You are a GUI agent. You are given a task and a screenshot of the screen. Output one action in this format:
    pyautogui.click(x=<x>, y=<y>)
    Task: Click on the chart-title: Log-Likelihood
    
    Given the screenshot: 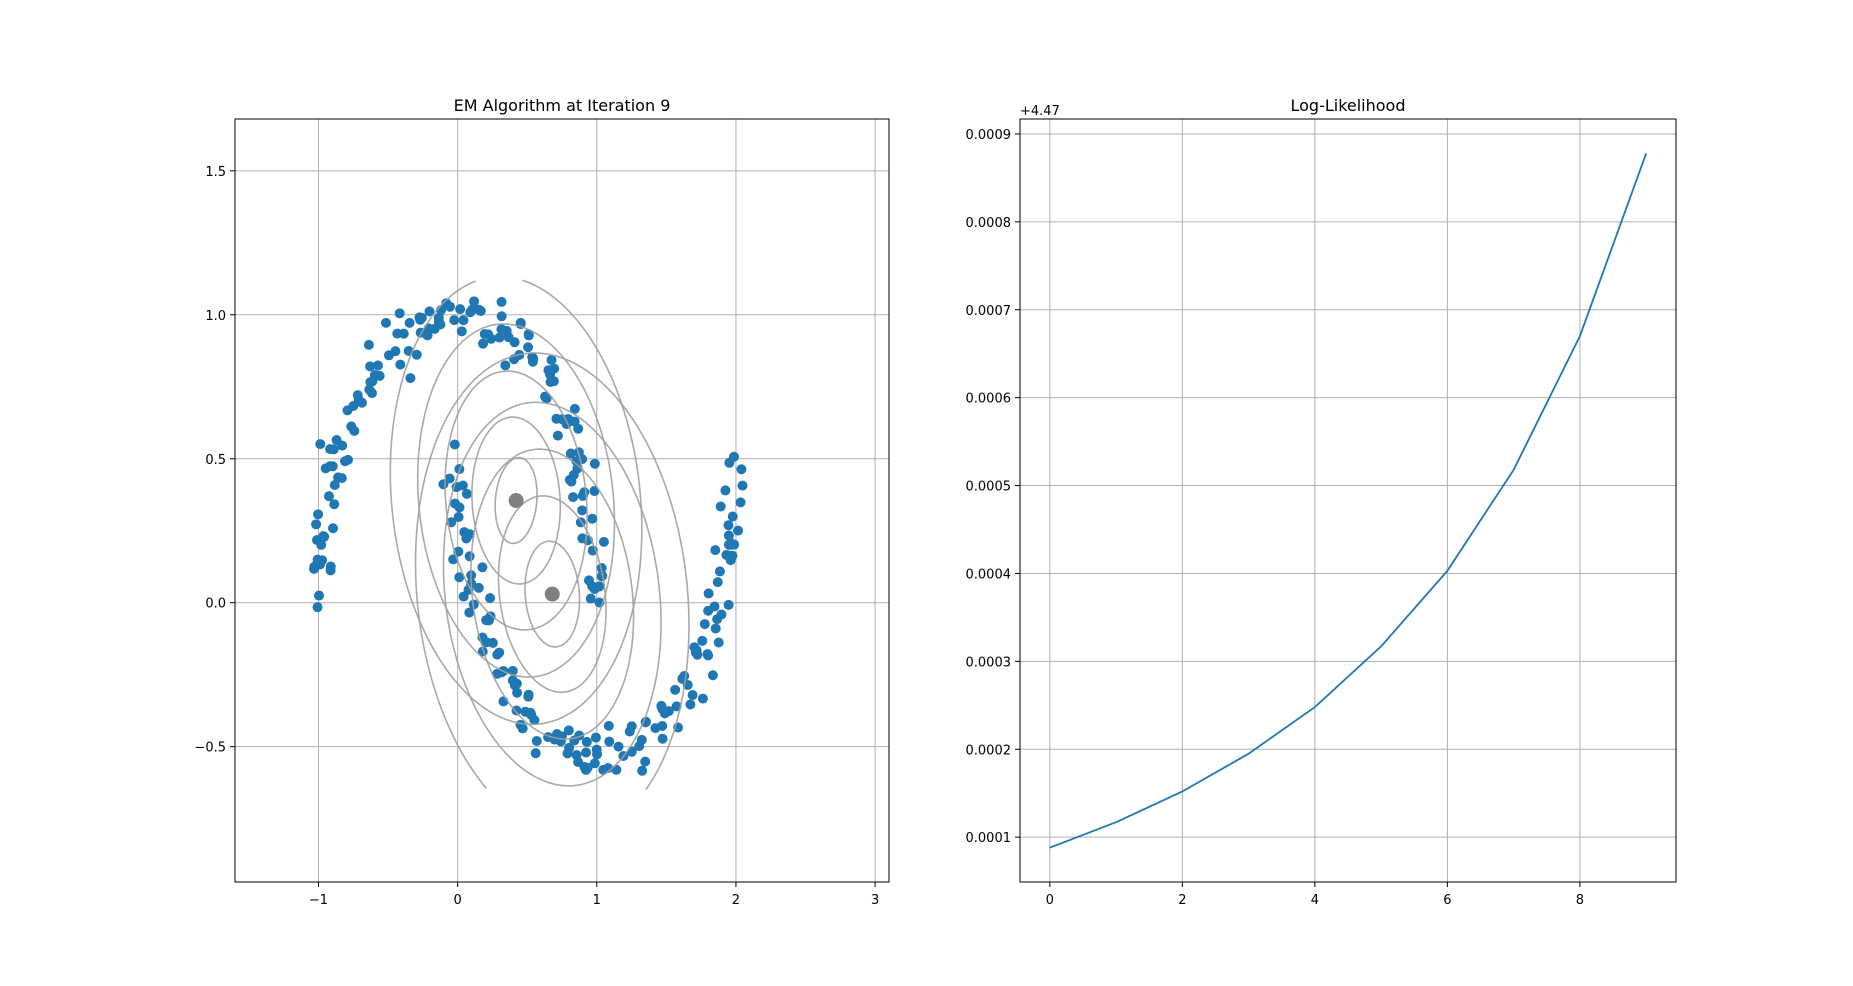 What is the action you would take?
    pyautogui.click(x=1347, y=105)
    